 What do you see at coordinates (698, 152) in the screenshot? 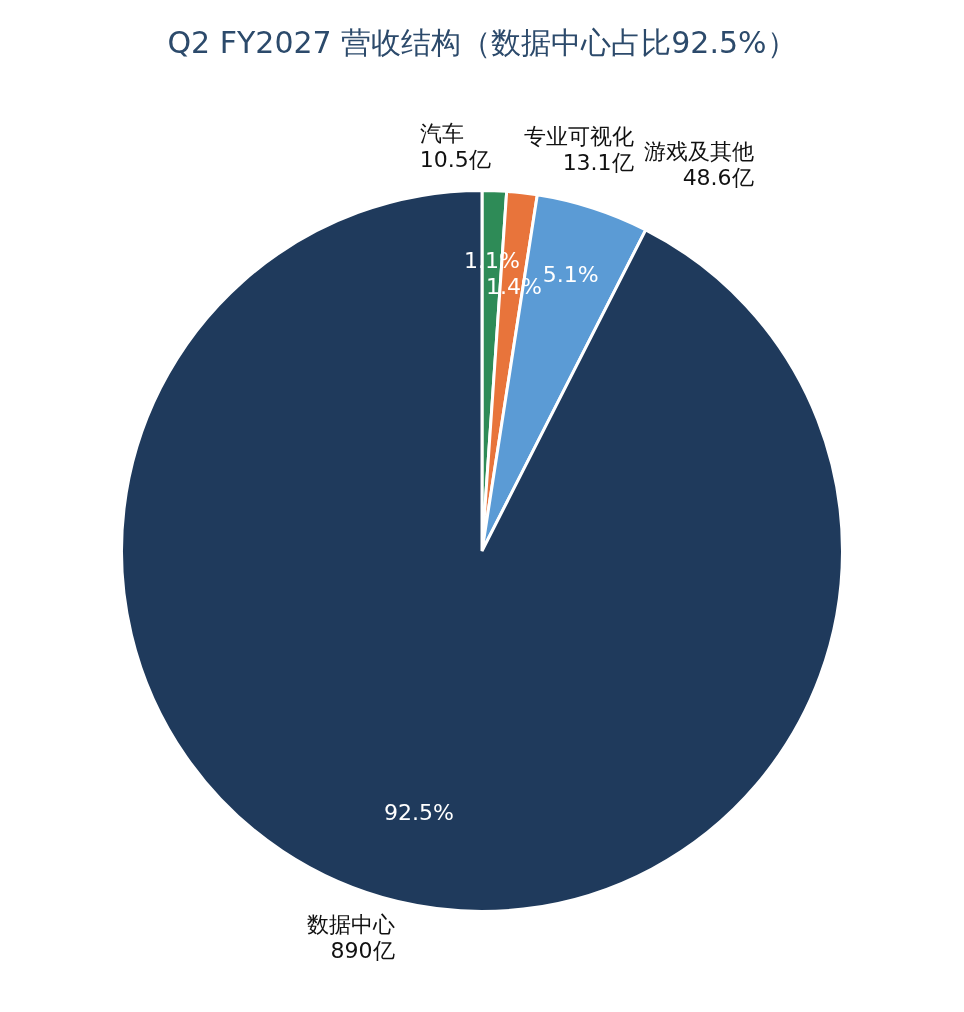
I see `slice-label: 游戏及其他` at bounding box center [698, 152].